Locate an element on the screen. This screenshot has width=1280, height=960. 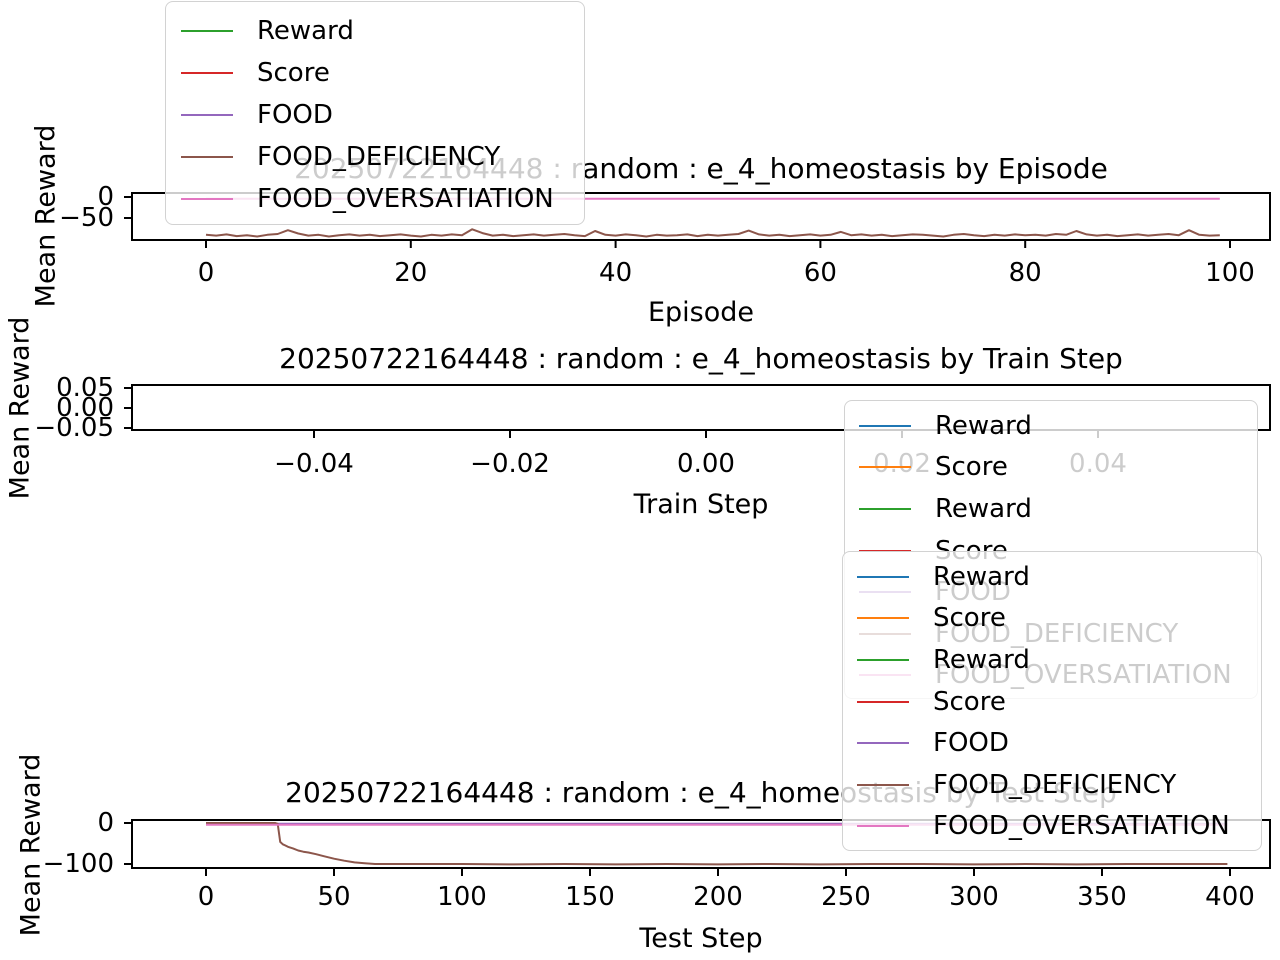
y-tick-label: 0.00 is located at coordinates (85, 408).